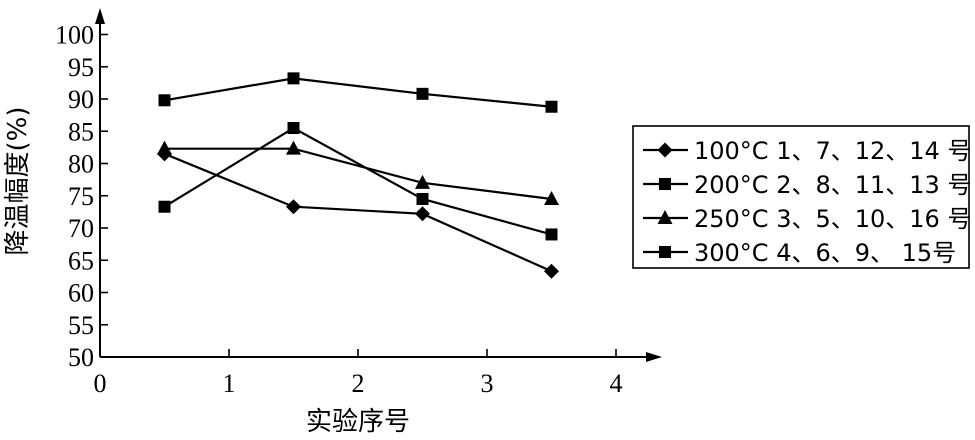  I want to click on legend-marker-triangle, so click(665, 217).